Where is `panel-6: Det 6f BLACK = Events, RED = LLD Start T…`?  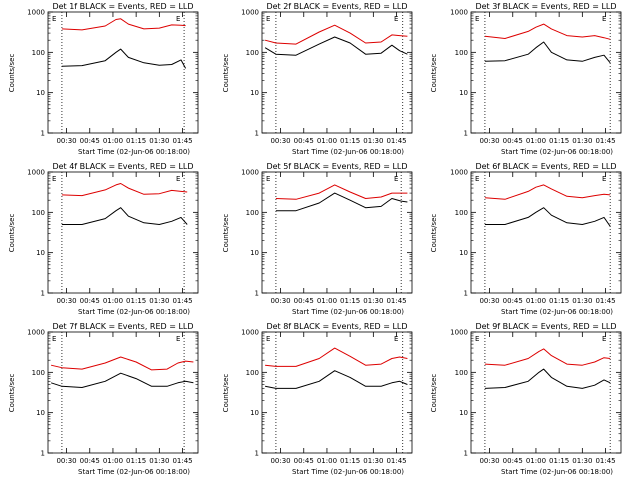 panel-6: Det 6f BLACK = Events, RED = LLD Start T… is located at coordinates (526, 239).